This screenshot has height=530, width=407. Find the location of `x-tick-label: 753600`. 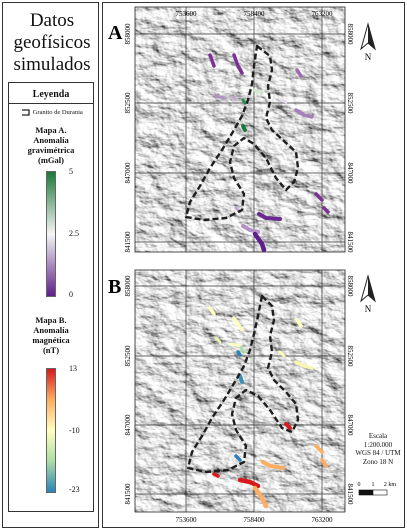

x-tick-label: 753600 is located at coordinates (187, 520).